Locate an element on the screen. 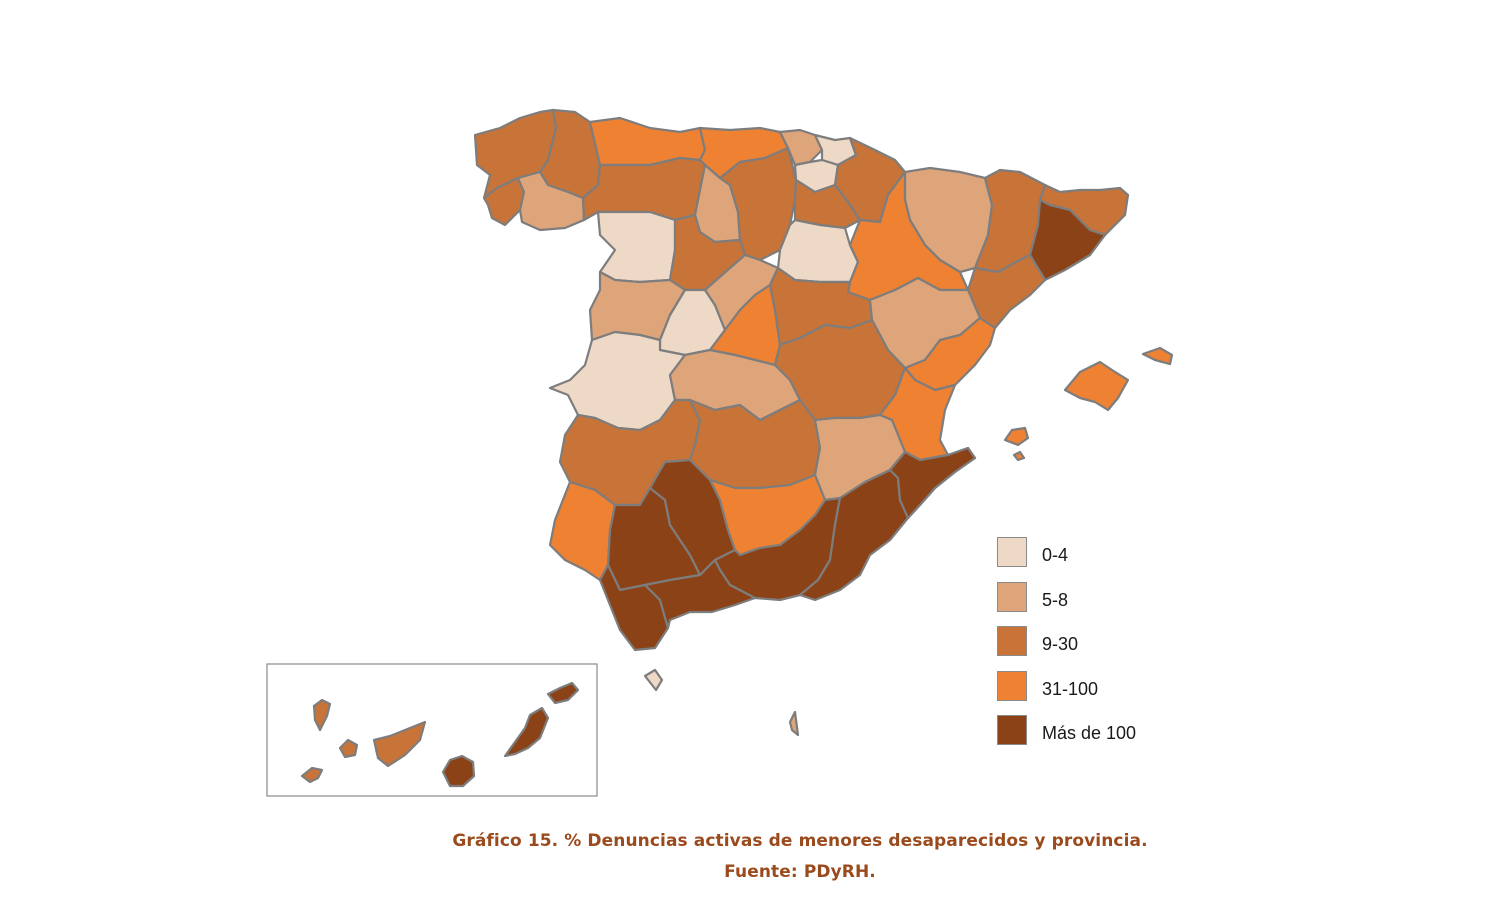 The width and height of the screenshot is (1500, 920). canary-islands is located at coordinates (440, 734).